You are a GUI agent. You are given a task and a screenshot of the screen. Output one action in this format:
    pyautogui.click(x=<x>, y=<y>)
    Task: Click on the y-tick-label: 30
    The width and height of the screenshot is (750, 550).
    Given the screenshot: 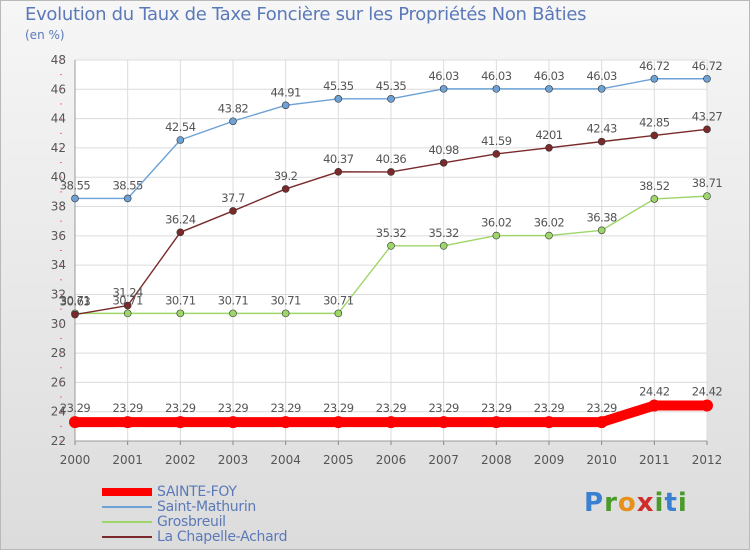 What is the action you would take?
    pyautogui.click(x=58, y=324)
    